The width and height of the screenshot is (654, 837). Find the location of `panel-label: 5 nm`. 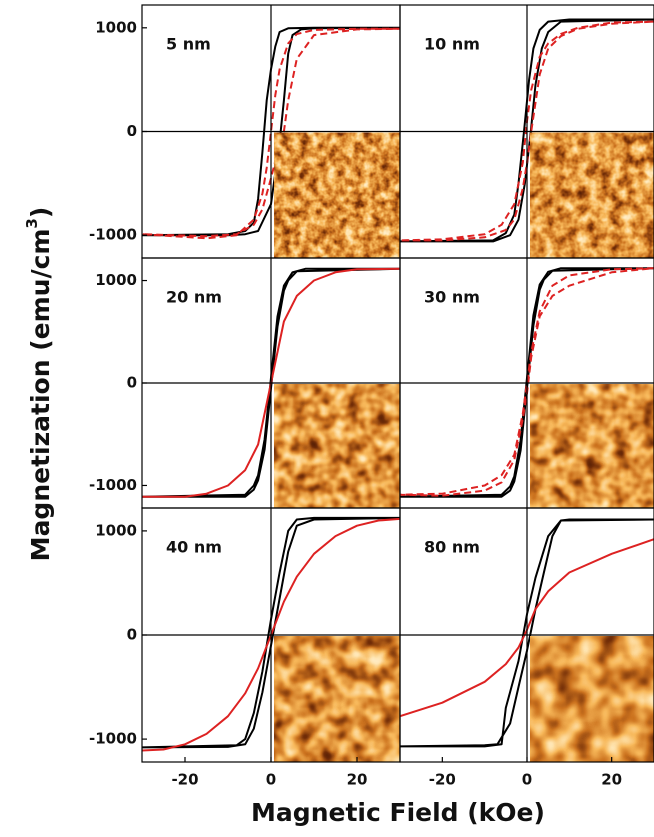

panel-label: 5 nm is located at coordinates (188, 44).